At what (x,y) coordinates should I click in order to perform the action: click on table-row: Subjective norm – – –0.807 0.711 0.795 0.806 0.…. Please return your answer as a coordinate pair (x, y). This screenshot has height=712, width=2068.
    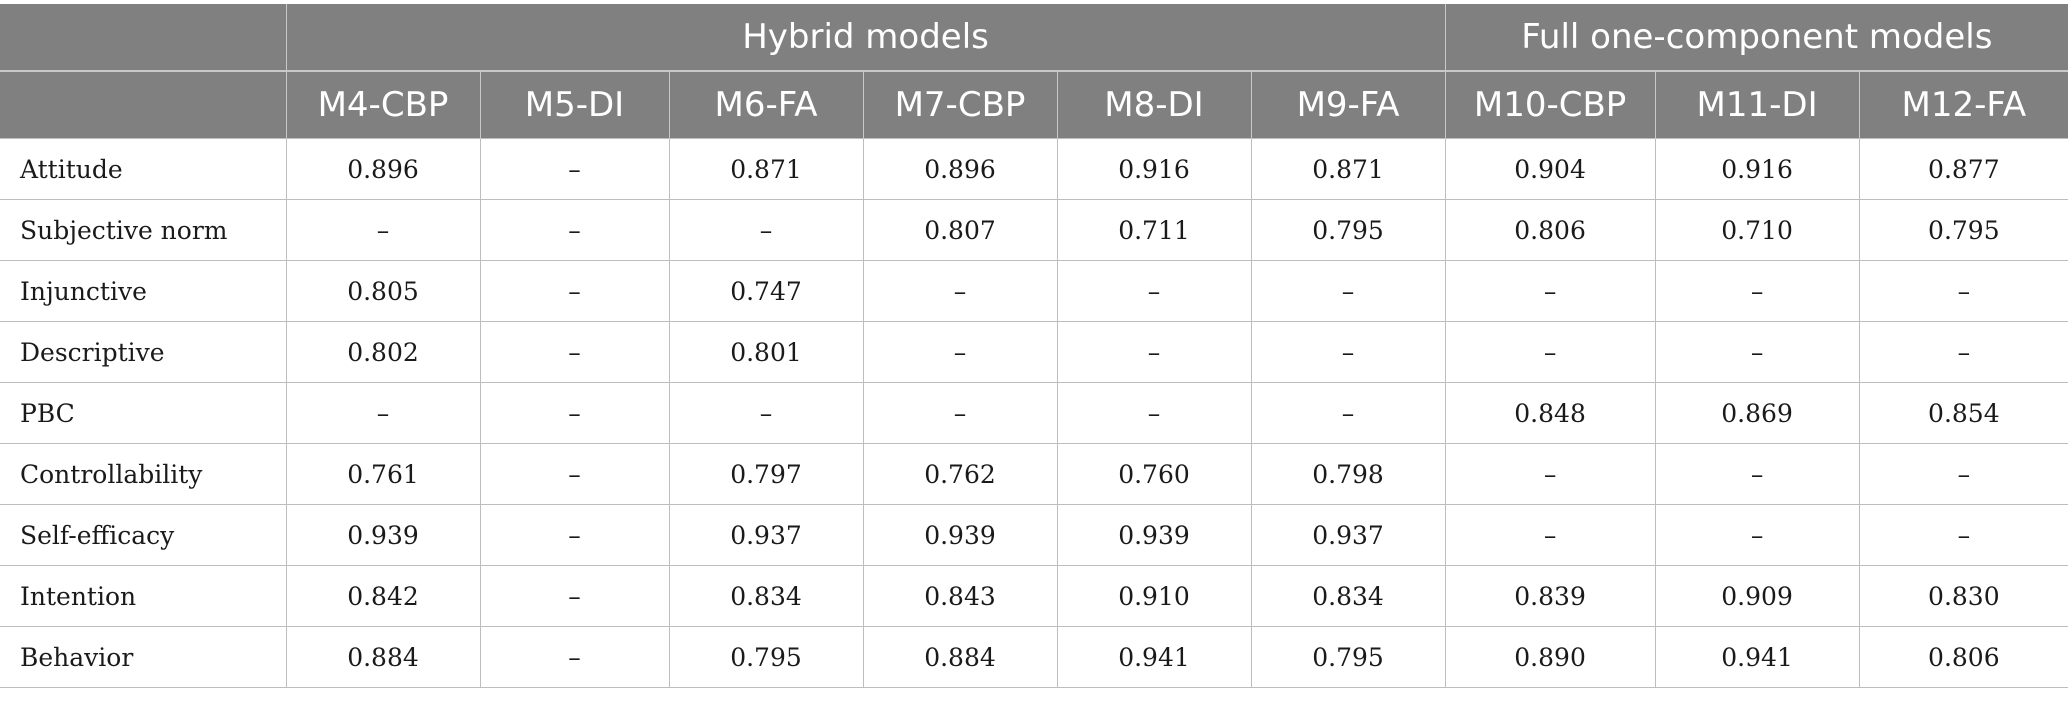
    Looking at the image, I should click on (1034, 230).